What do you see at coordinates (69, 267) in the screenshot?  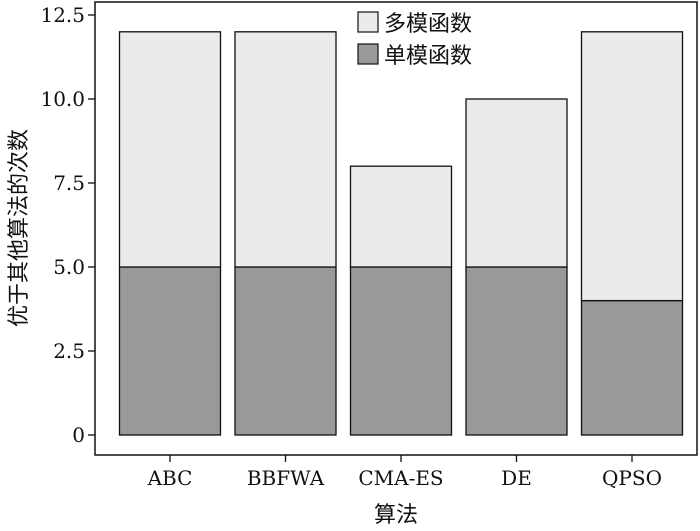 I see `y-tick-label: 5.0` at bounding box center [69, 267].